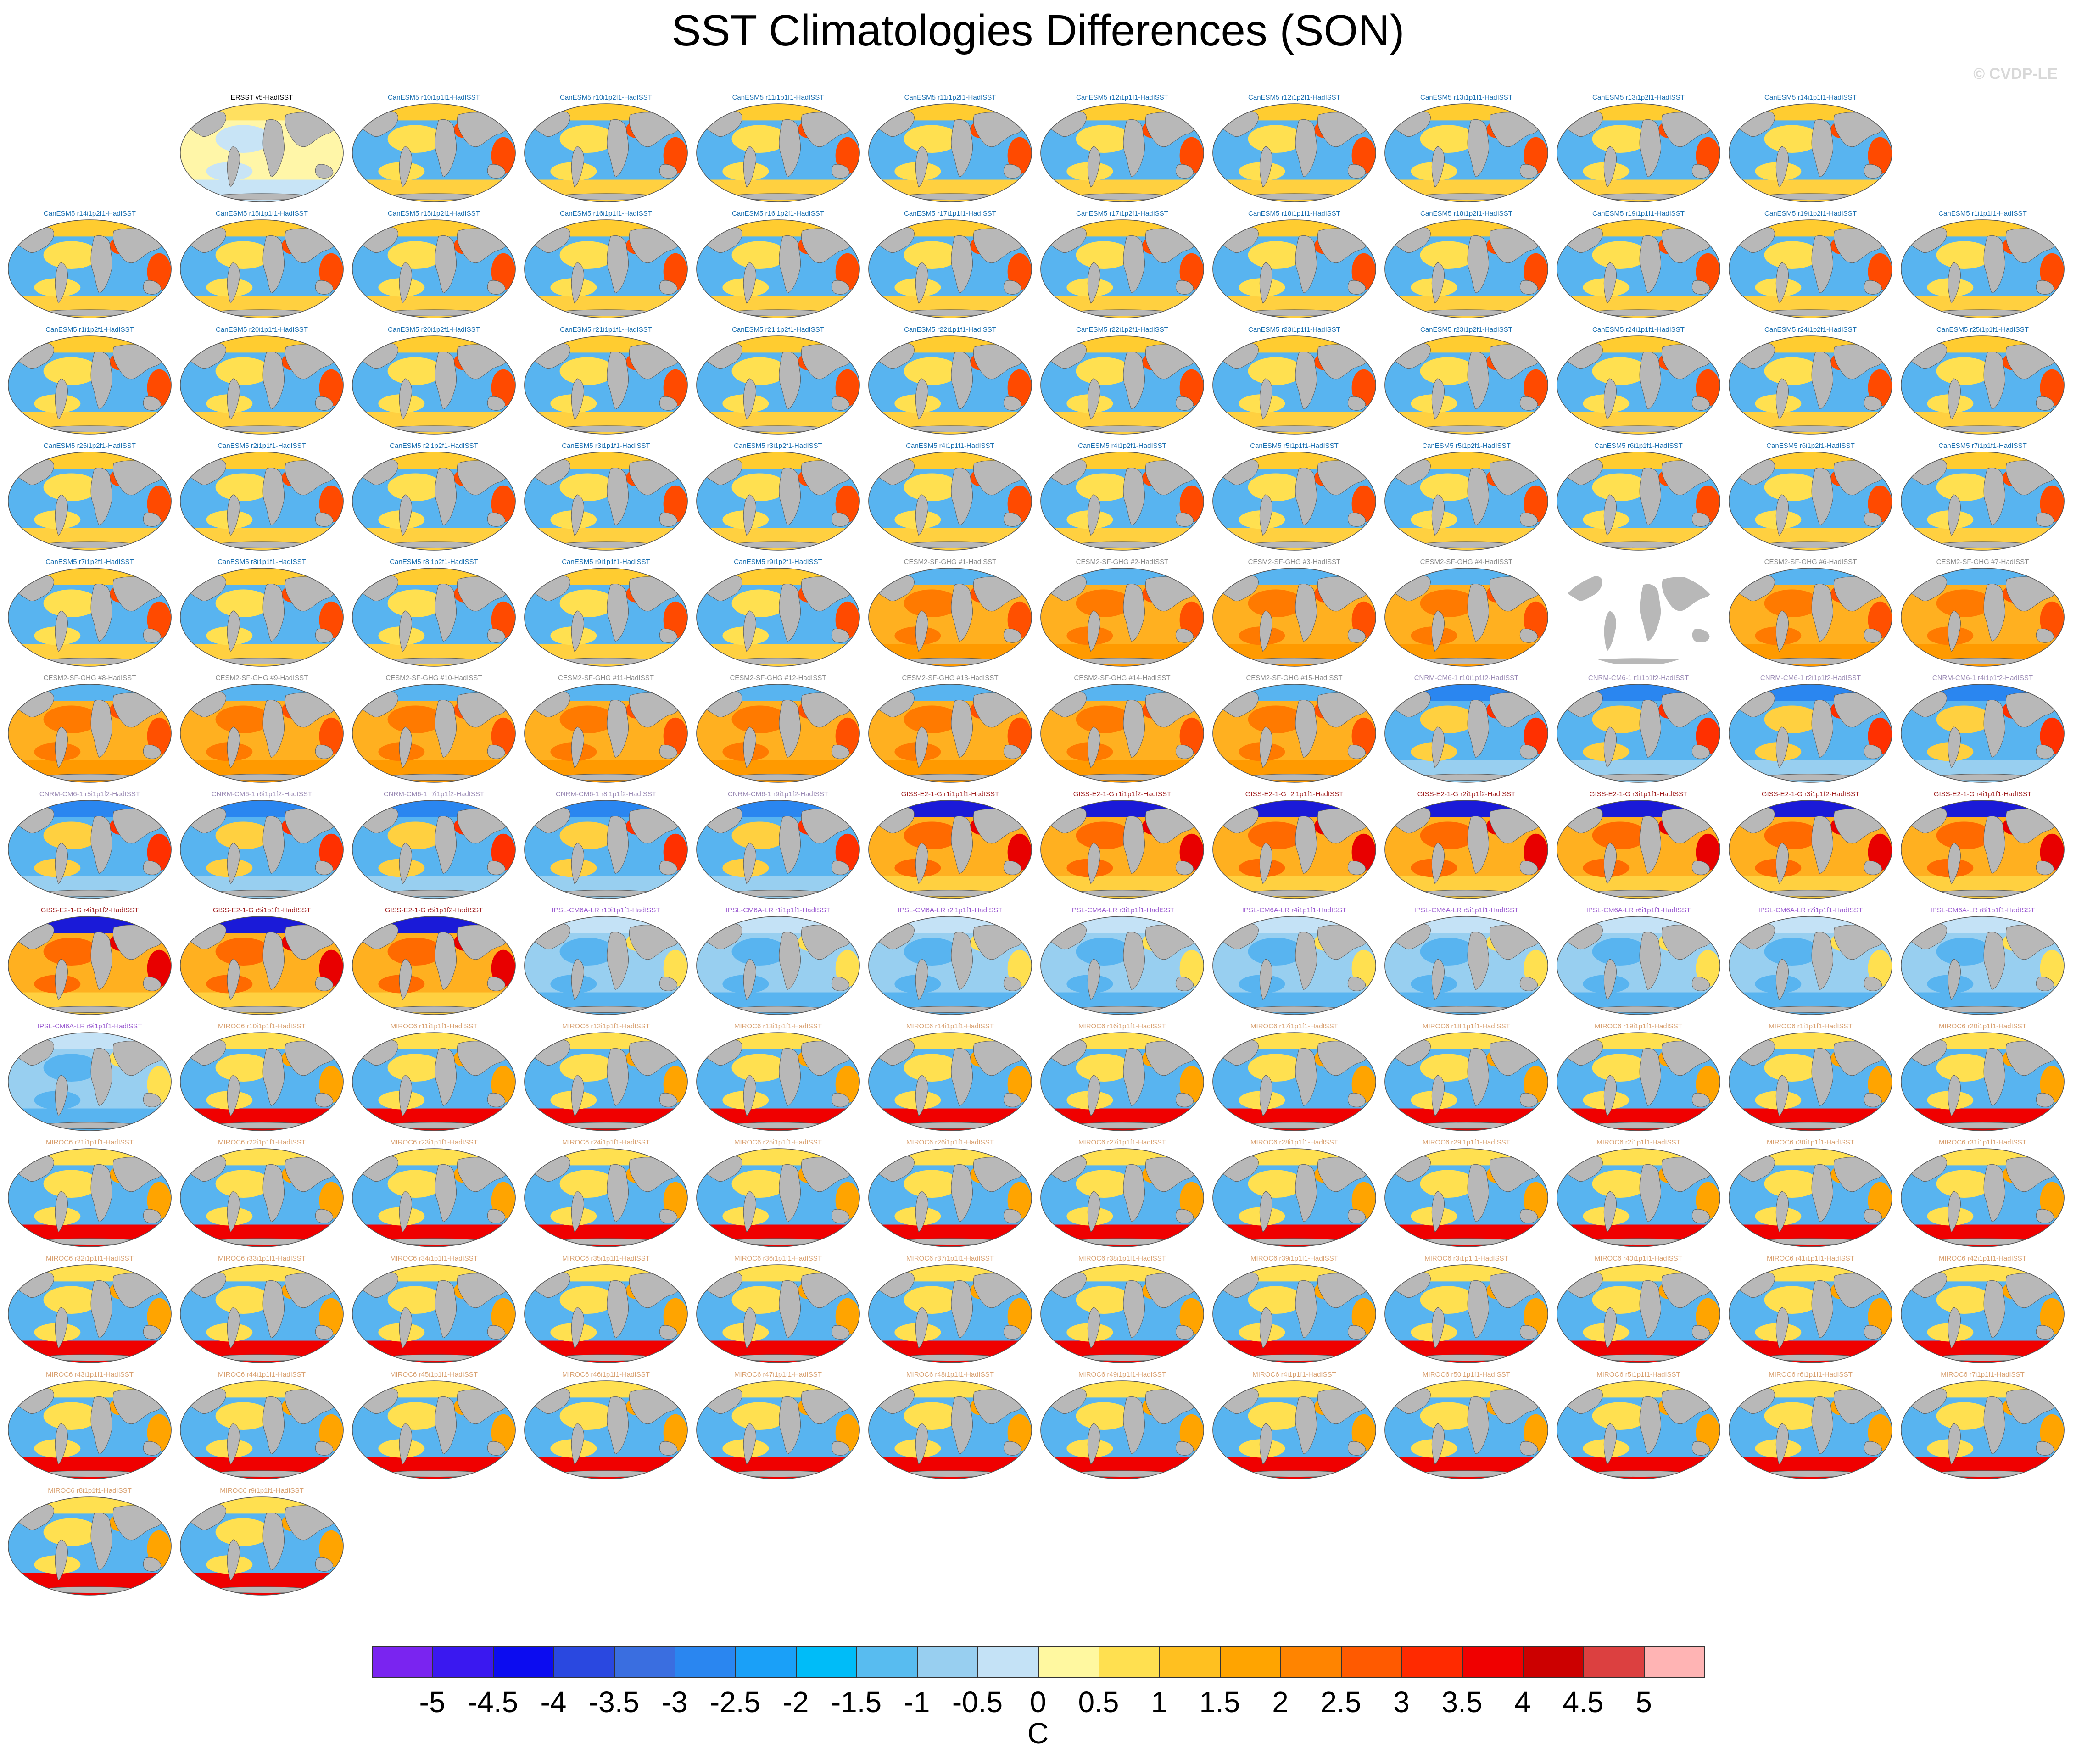 The image size is (2076, 1764). I want to click on map-panel: MIROC6 r7i1p1f1-HadISST, so click(1983, 1426).